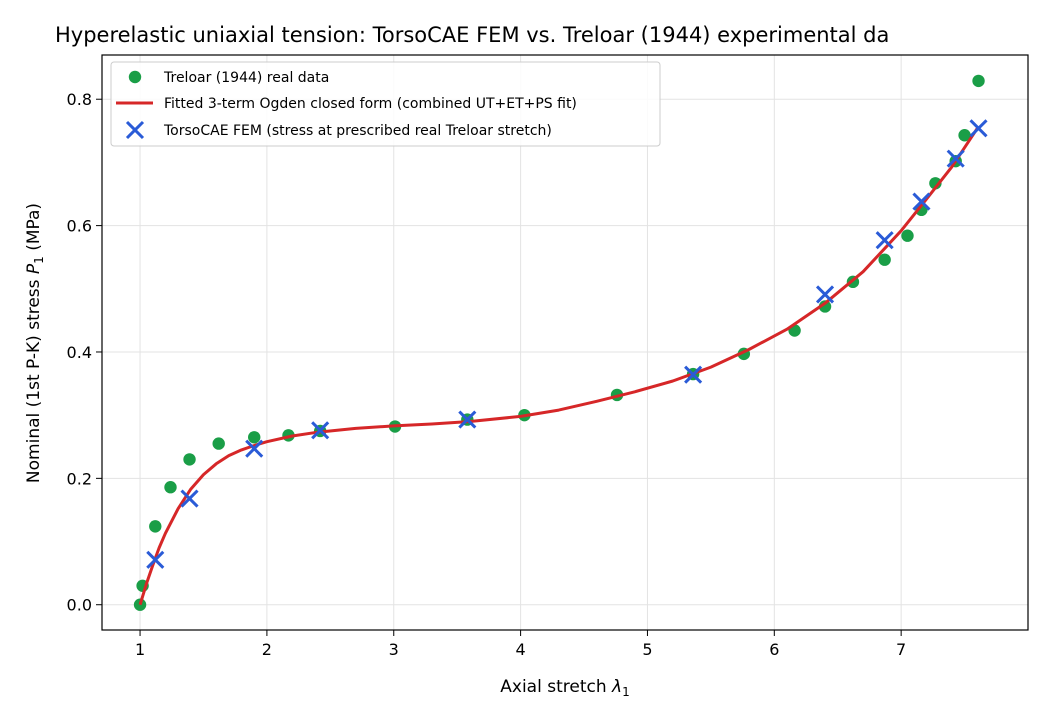 This screenshot has height=720, width=1050. Describe the element at coordinates (394, 649) in the screenshot. I see `x-tick-label: 3` at that location.